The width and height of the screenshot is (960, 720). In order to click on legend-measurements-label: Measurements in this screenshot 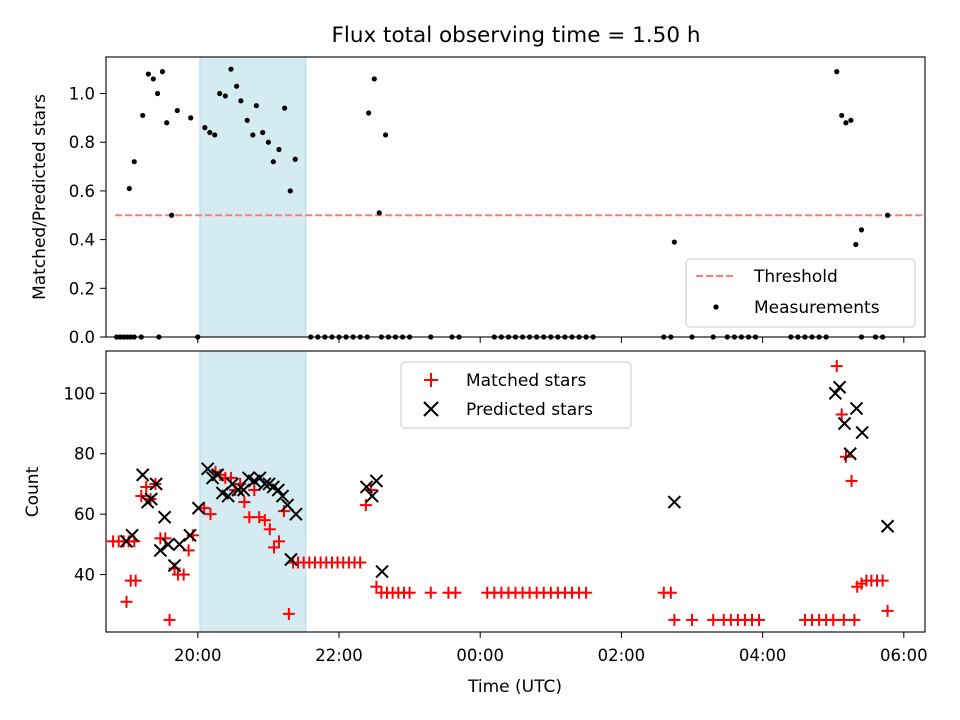, I will do `click(817, 308)`.